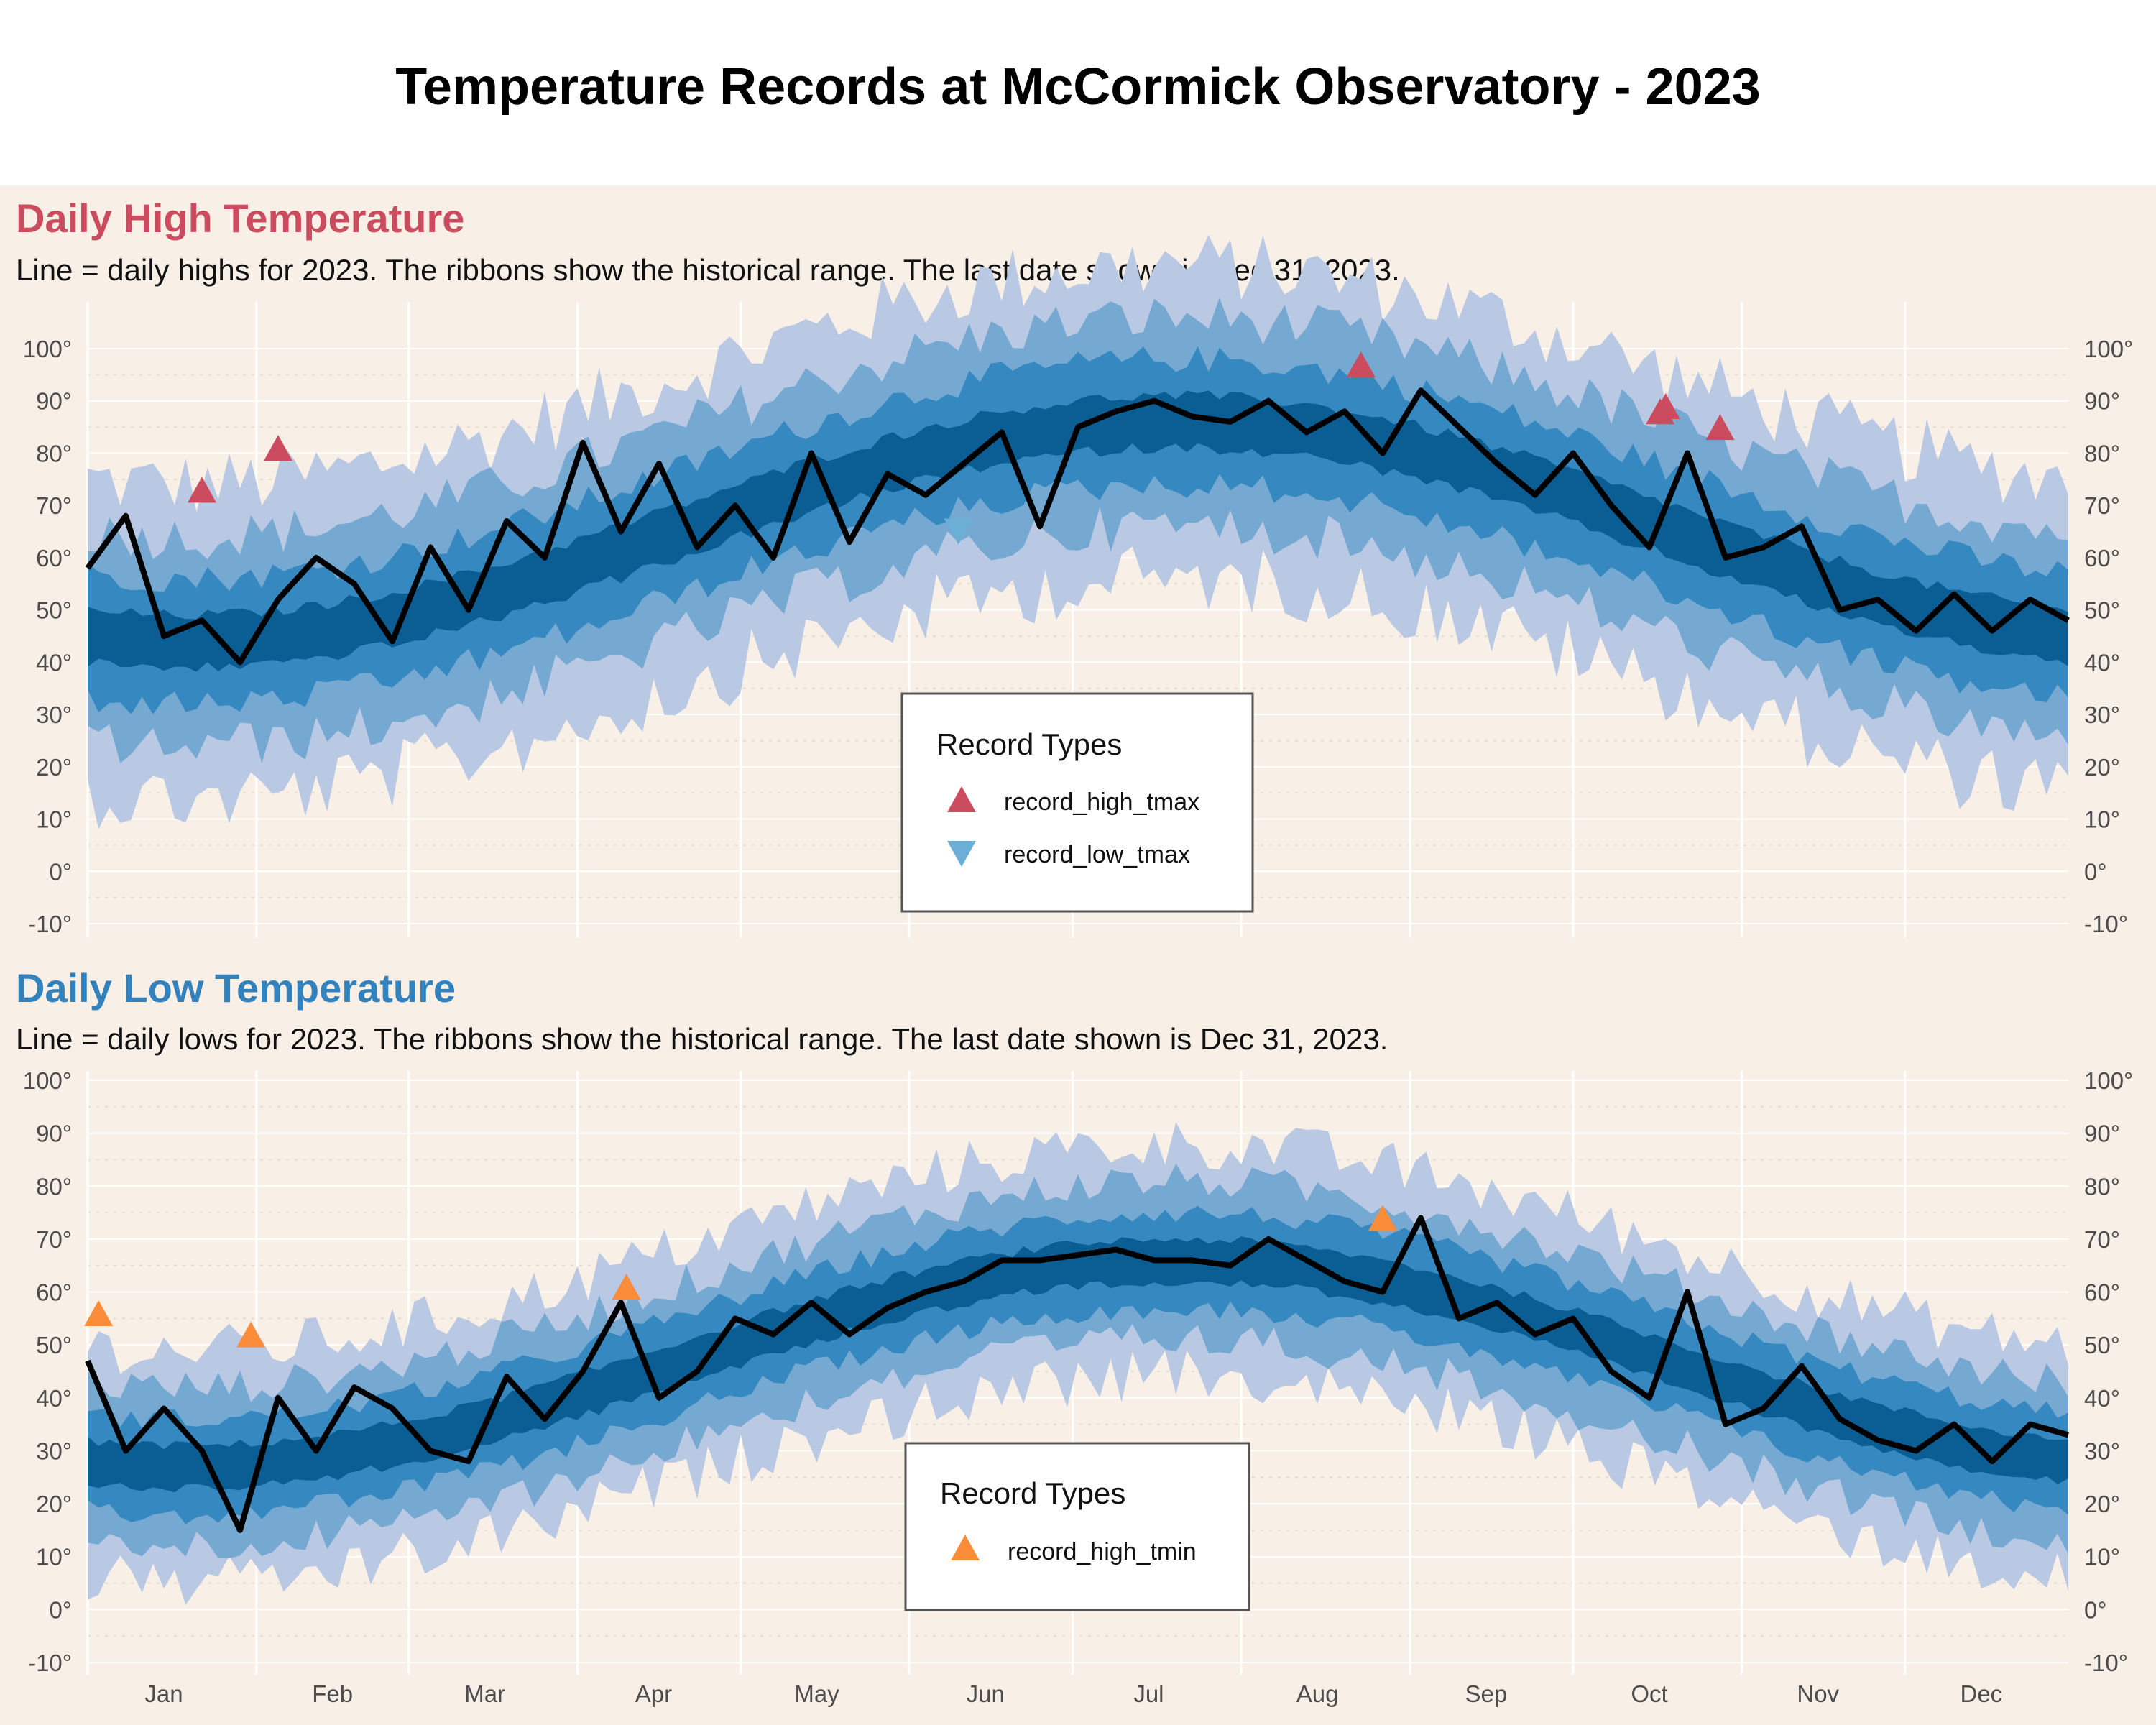 The height and width of the screenshot is (1725, 2156). Describe the element at coordinates (1073, 1693) in the screenshot. I see `month-axis: Jan Feb Mar Apr May Jun Jul Aug Sep Oct Nov Dec` at that location.